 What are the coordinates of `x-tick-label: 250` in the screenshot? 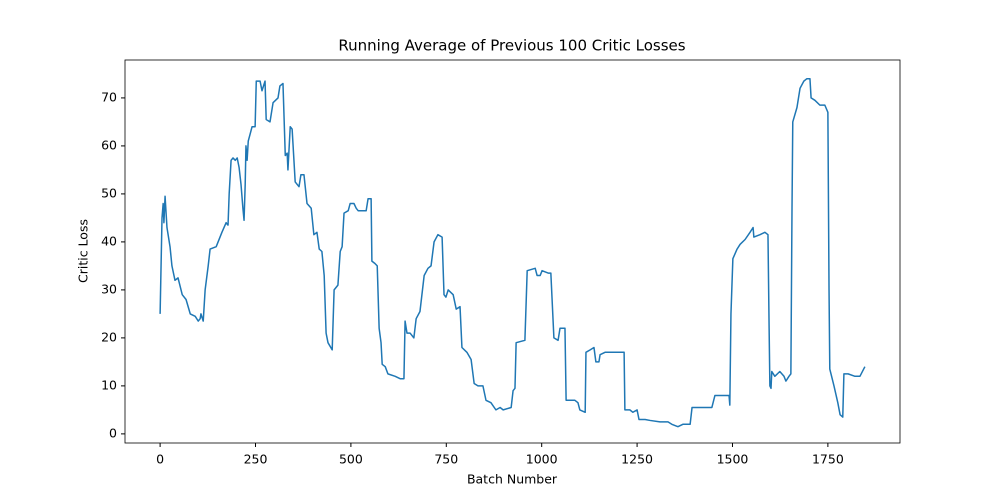 It's located at (256, 459).